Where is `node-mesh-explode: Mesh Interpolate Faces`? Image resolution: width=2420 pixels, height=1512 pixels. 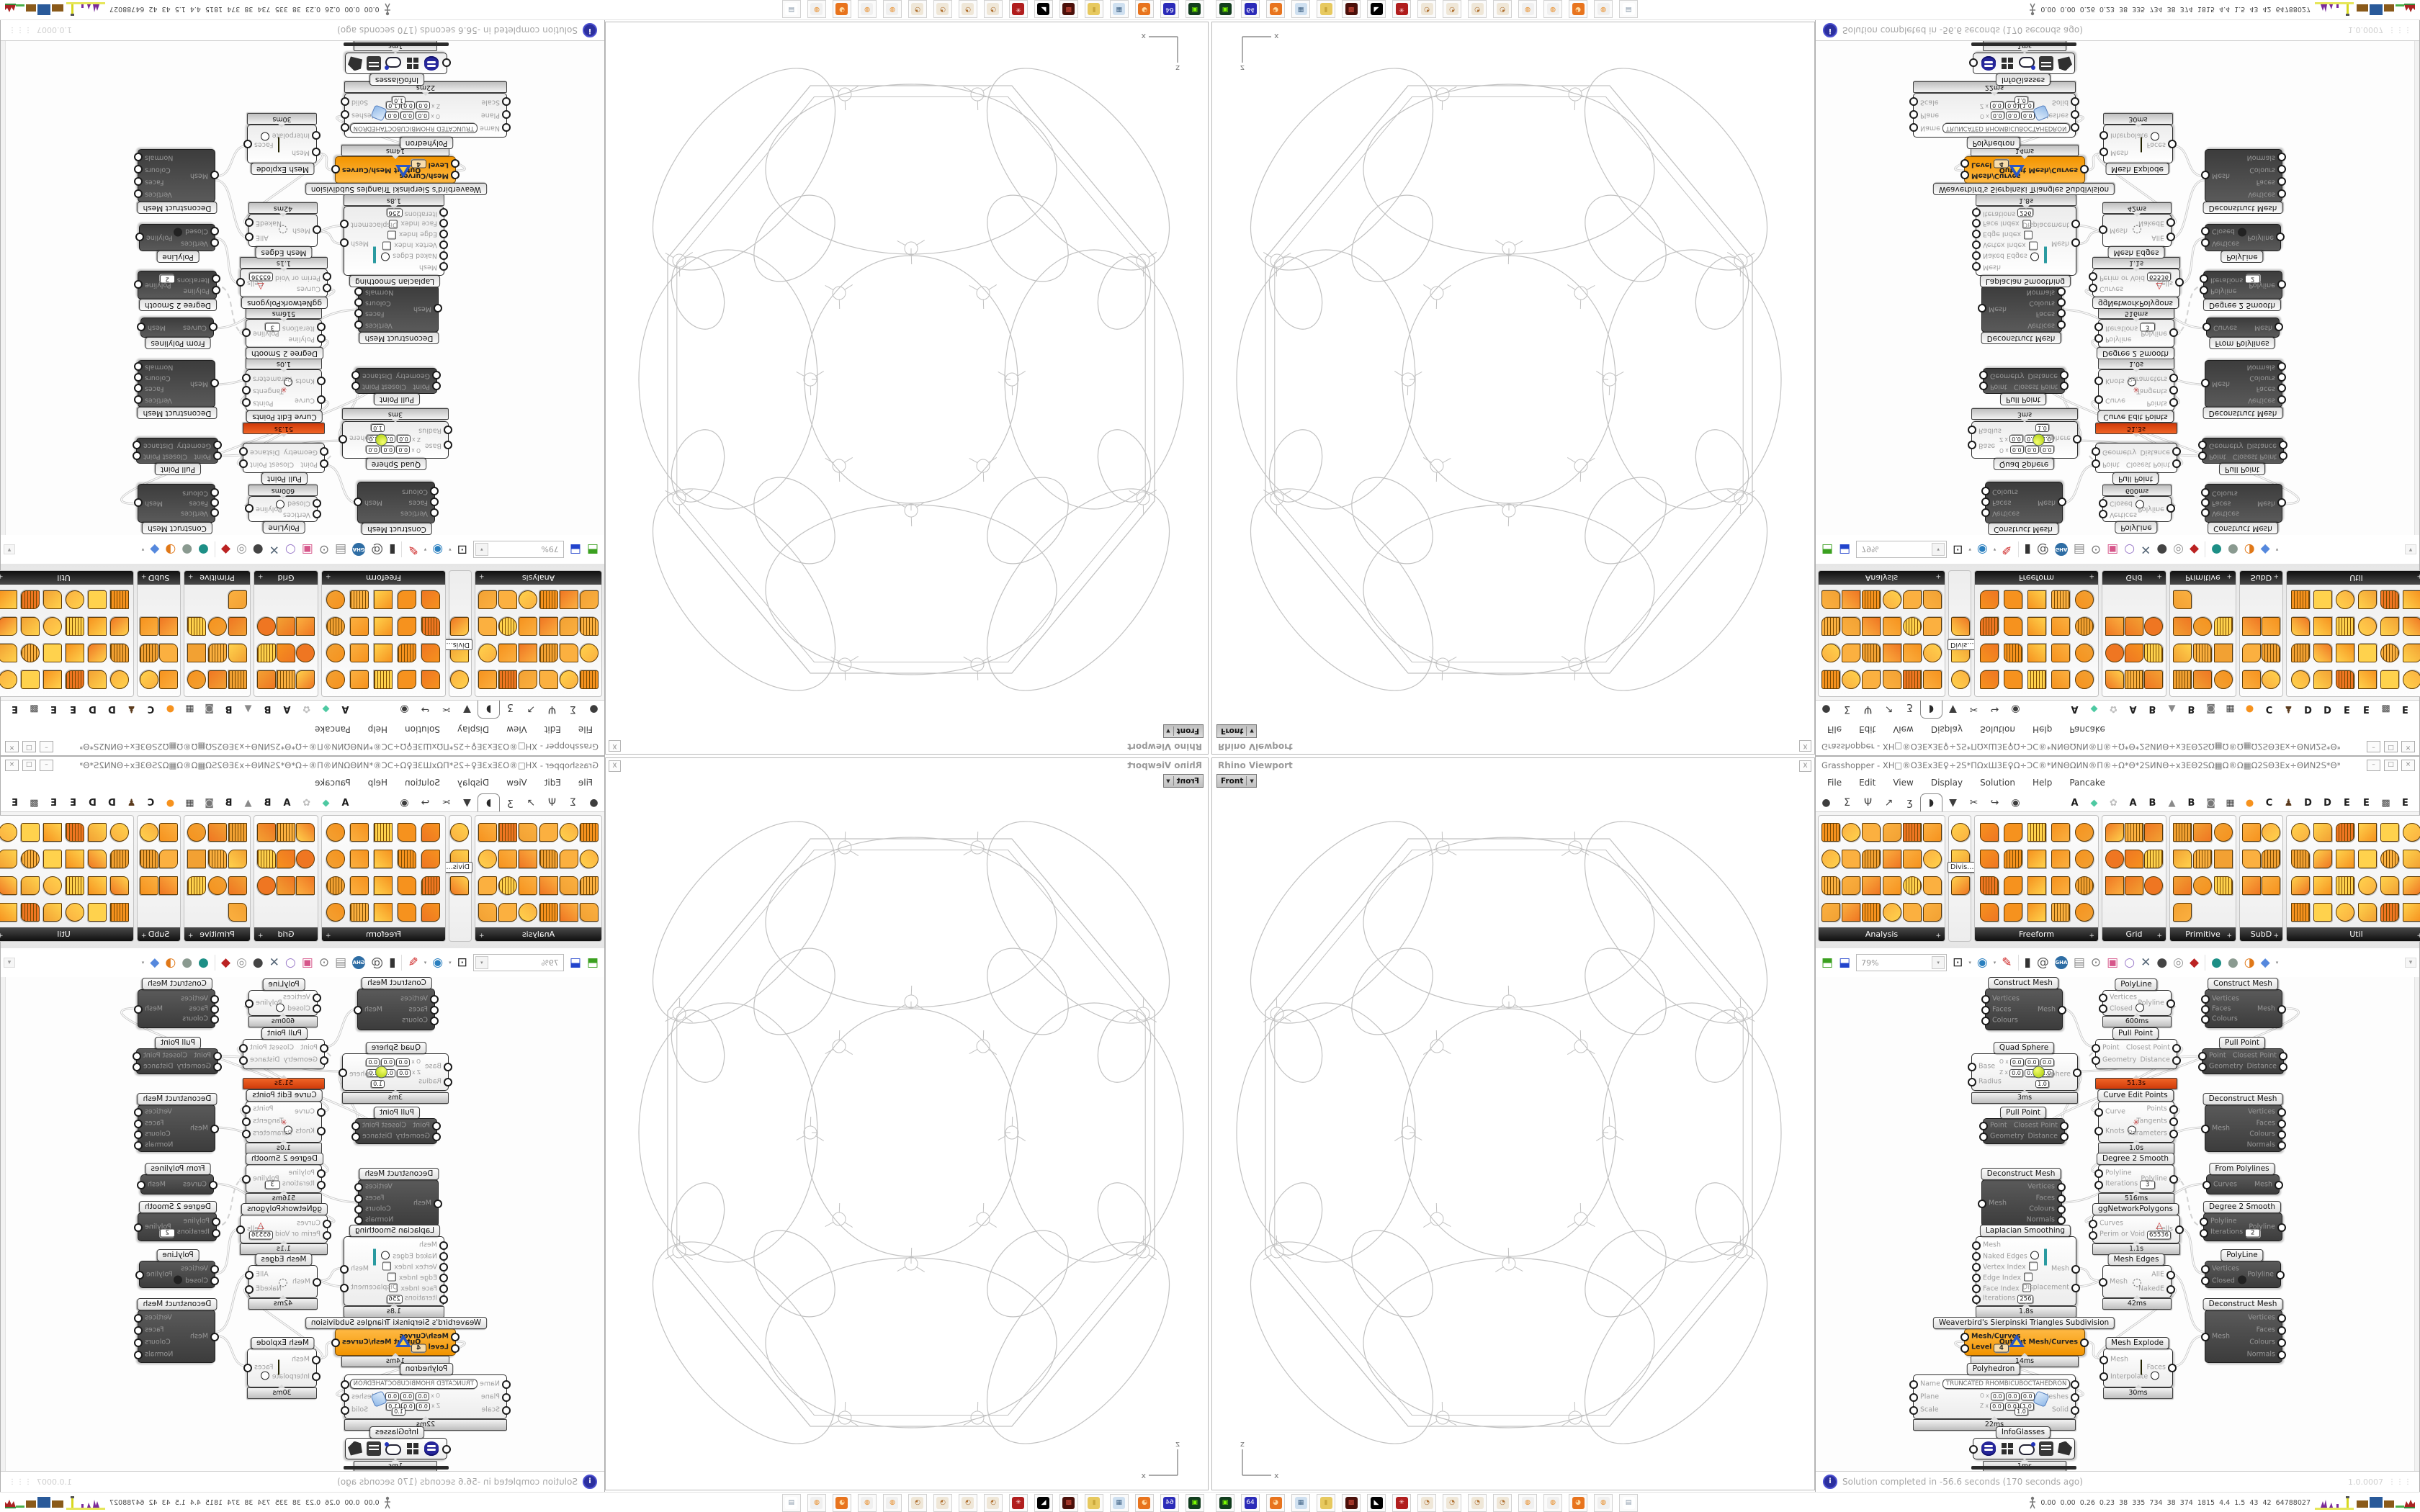
node-mesh-explode: Mesh Interpolate Faces is located at coordinates (282, 144).